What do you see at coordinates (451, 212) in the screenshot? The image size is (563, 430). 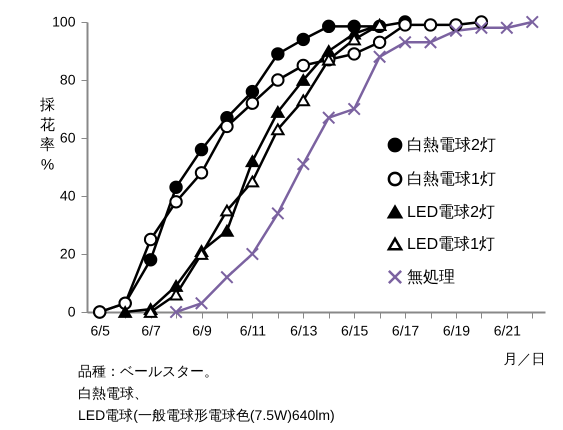 I see `legend-label: LED電球2灯` at bounding box center [451, 212].